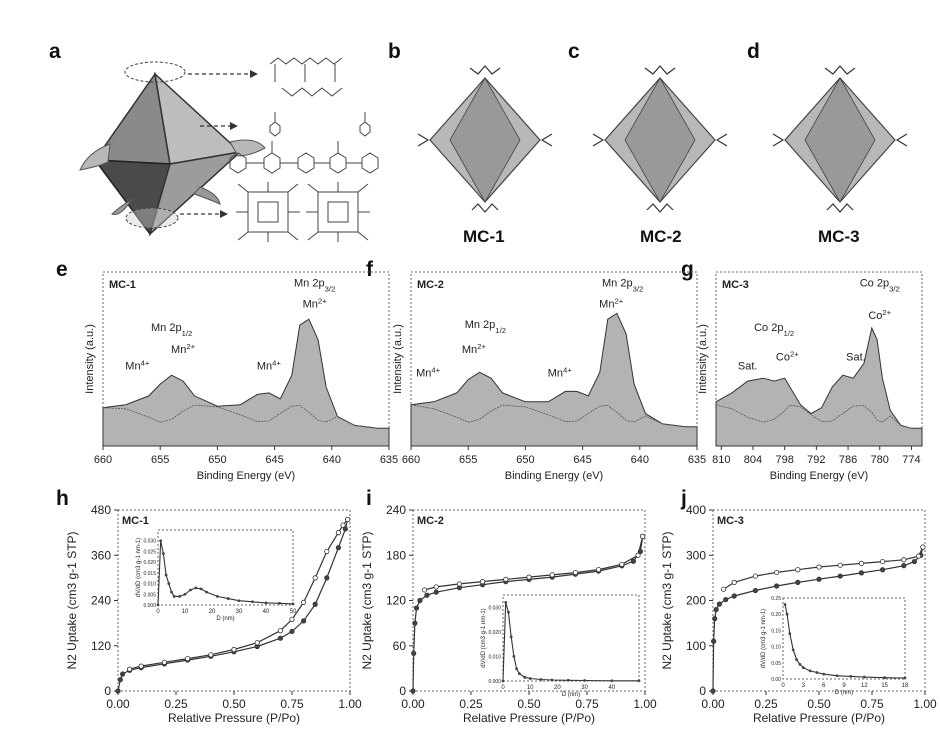 This screenshot has height=742, width=940. Describe the element at coordinates (839, 237) in the screenshot. I see `structure-label-mc3: MC-3` at that location.